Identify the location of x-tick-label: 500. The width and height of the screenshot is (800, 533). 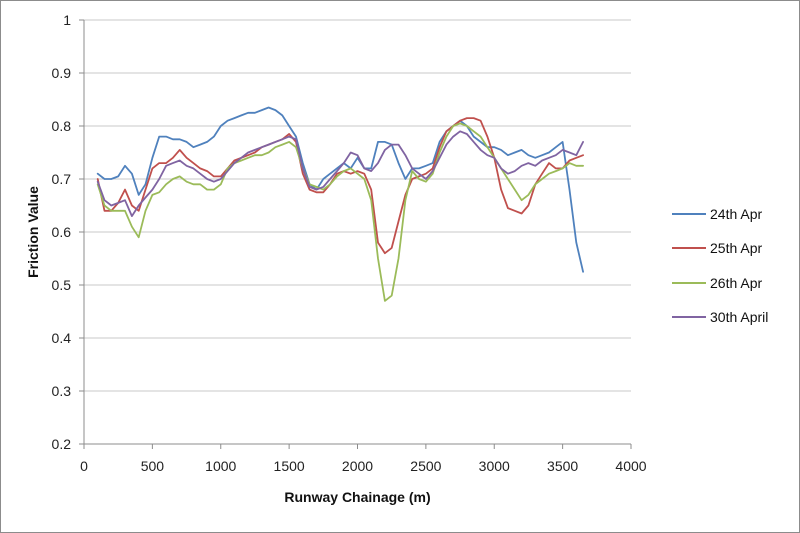
(153, 466).